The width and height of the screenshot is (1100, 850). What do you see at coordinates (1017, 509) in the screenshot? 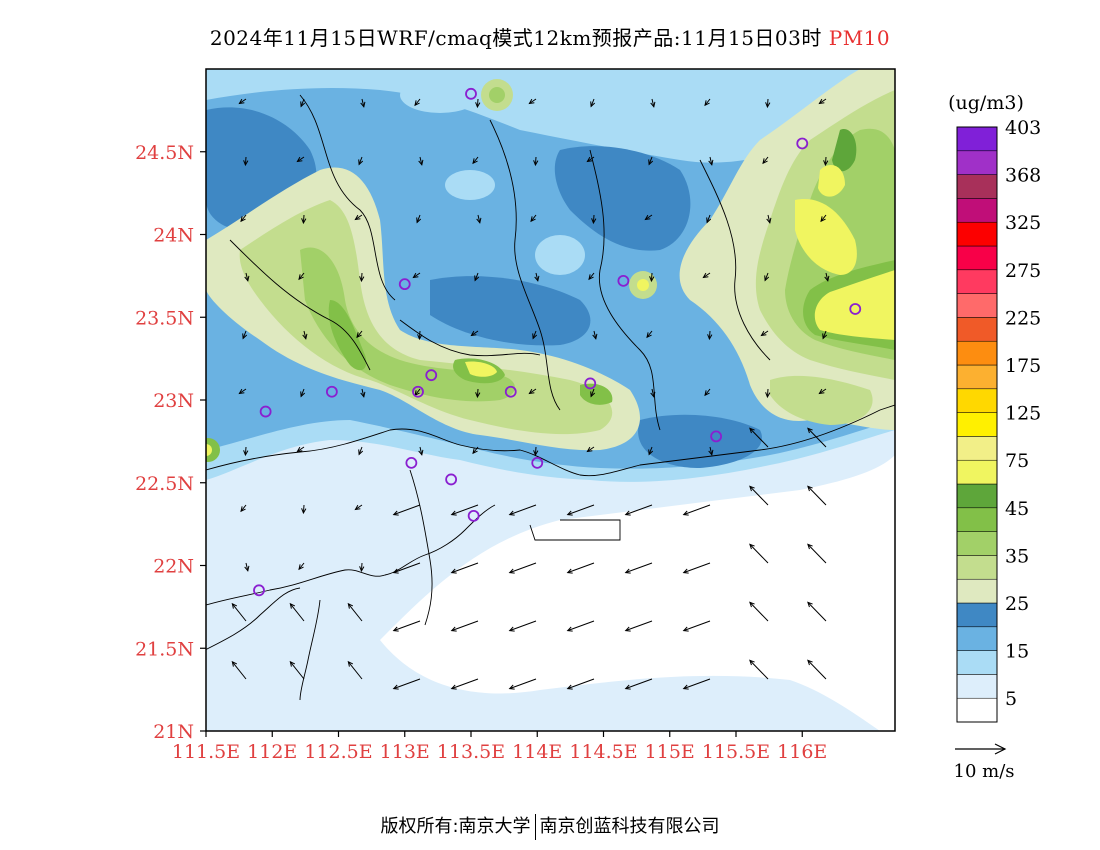
I see `legend-label: 45` at bounding box center [1017, 509].